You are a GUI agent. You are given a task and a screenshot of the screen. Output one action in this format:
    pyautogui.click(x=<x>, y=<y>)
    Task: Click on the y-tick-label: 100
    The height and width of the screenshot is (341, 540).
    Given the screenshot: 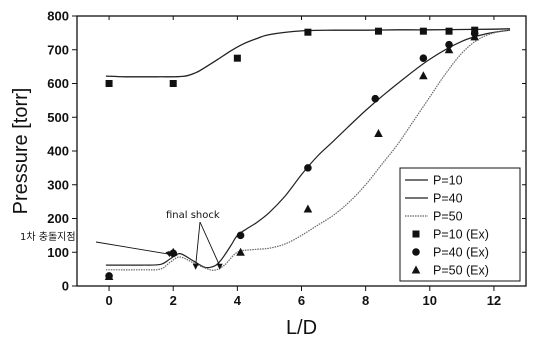 What is the action you would take?
    pyautogui.click(x=58, y=252)
    